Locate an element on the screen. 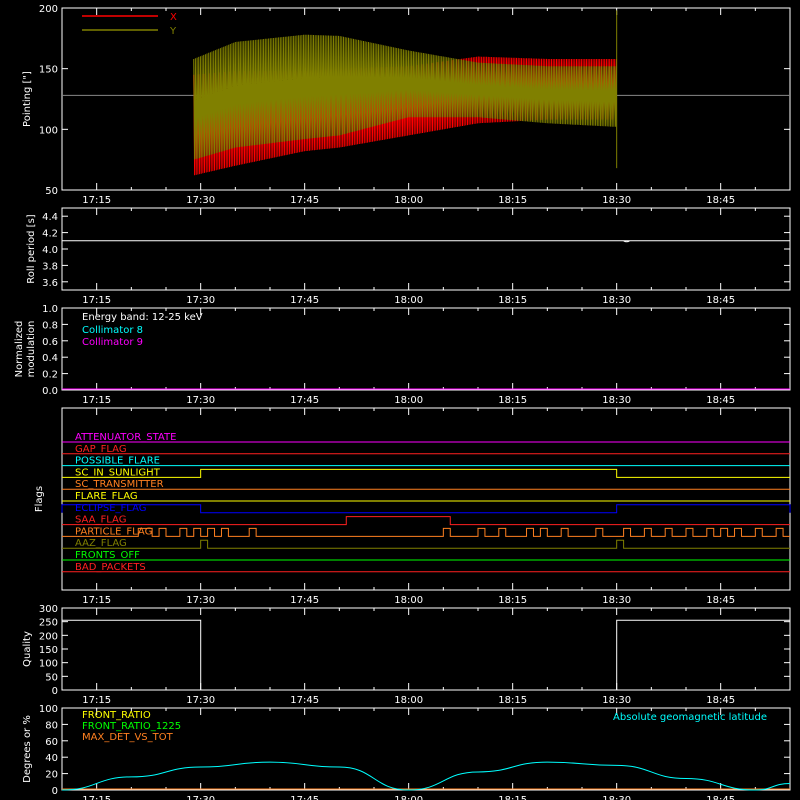  legend-label-x: X is located at coordinates (173, 17).